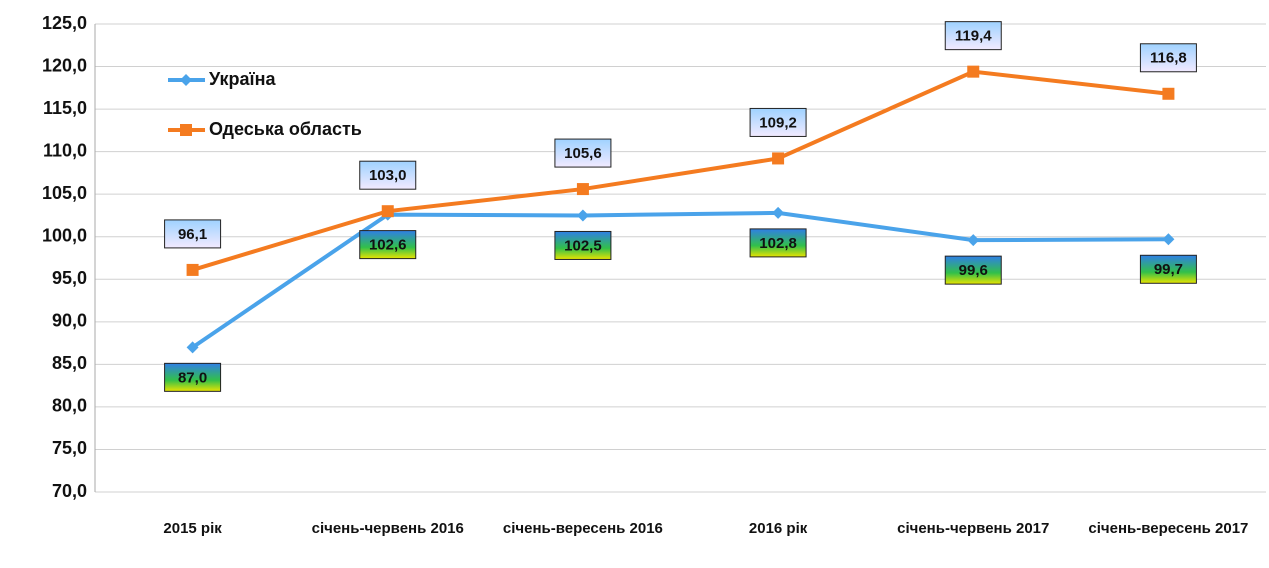 This screenshot has height=568, width=1269. I want to click on data-label: 99,6, so click(973, 270).